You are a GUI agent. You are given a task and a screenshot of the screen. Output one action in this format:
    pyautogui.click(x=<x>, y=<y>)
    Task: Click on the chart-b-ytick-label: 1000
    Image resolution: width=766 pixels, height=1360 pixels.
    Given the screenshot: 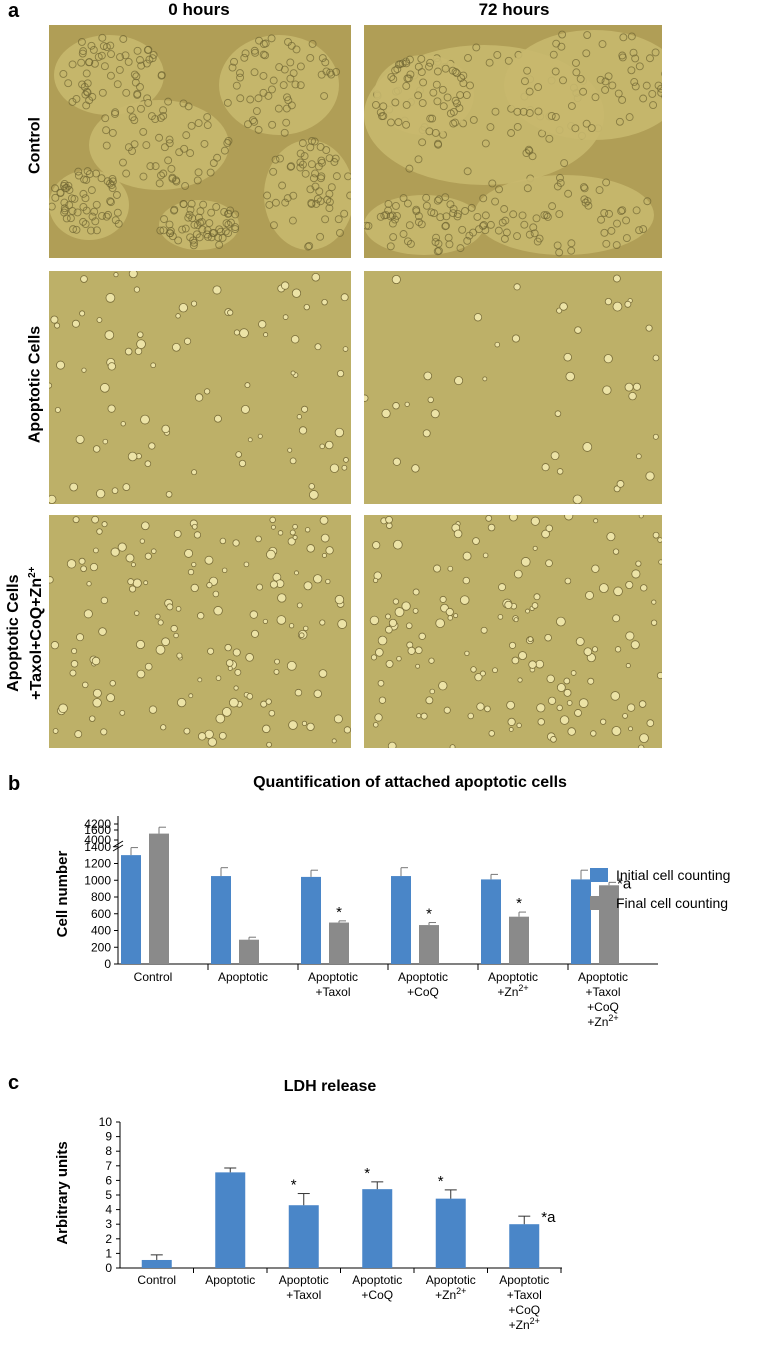 What is the action you would take?
    pyautogui.click(x=97, y=880)
    